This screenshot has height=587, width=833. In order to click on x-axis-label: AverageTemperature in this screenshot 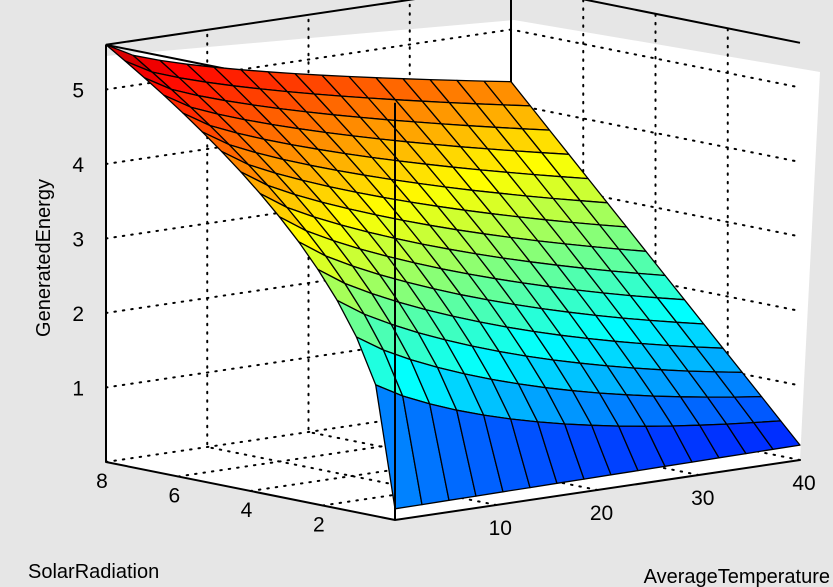, I will do `click(737, 576)`.